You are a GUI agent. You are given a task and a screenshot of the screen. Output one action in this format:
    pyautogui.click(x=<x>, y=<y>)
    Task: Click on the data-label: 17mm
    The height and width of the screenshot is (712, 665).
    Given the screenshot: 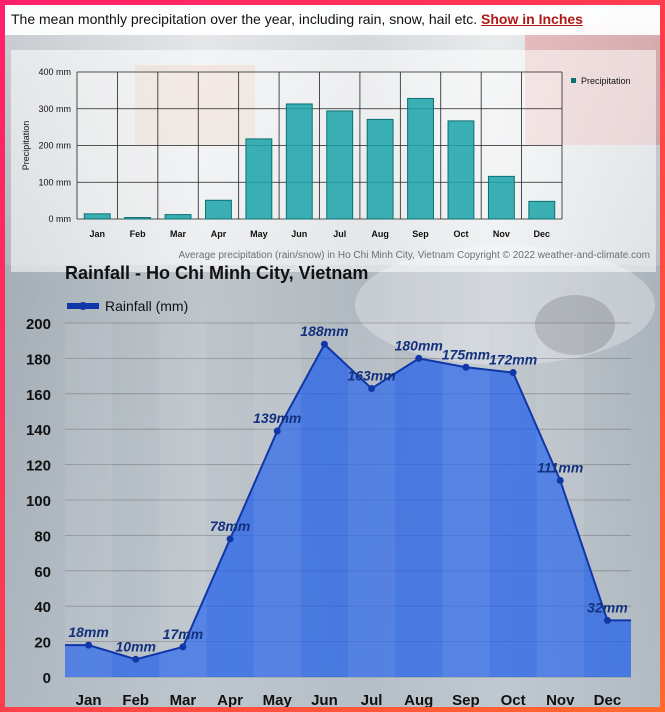 What is the action you would take?
    pyautogui.click(x=183, y=634)
    